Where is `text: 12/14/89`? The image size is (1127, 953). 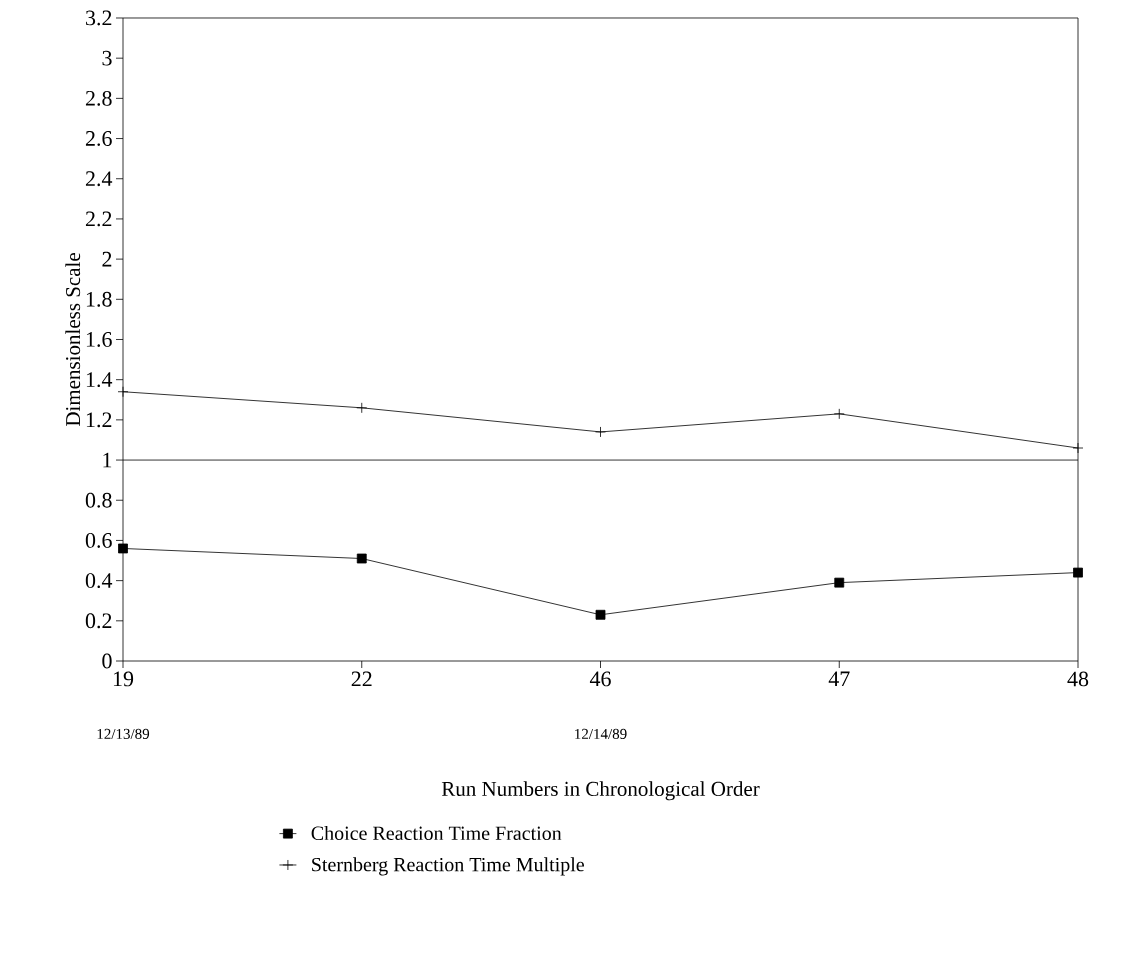 text: 12/14/89 is located at coordinates (601, 733).